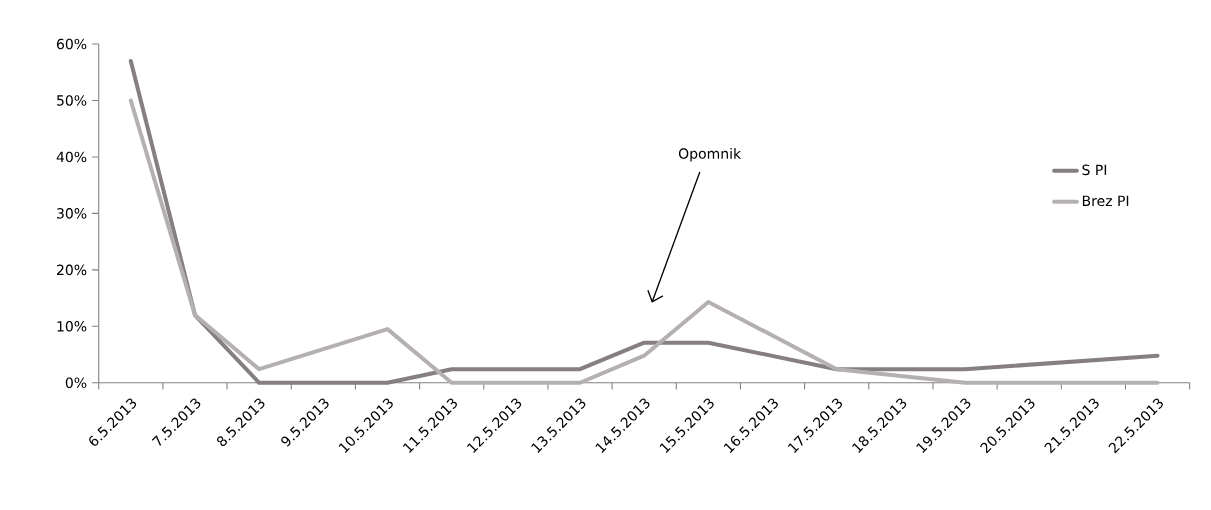  What do you see at coordinates (71, 157) in the screenshot?
I see `y-tick-label: 40%` at bounding box center [71, 157].